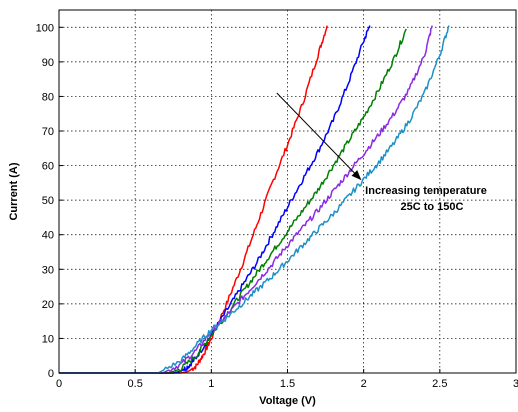 The width and height of the screenshot is (518, 412). I want to click on y-tick-label: 40, so click(48, 236).